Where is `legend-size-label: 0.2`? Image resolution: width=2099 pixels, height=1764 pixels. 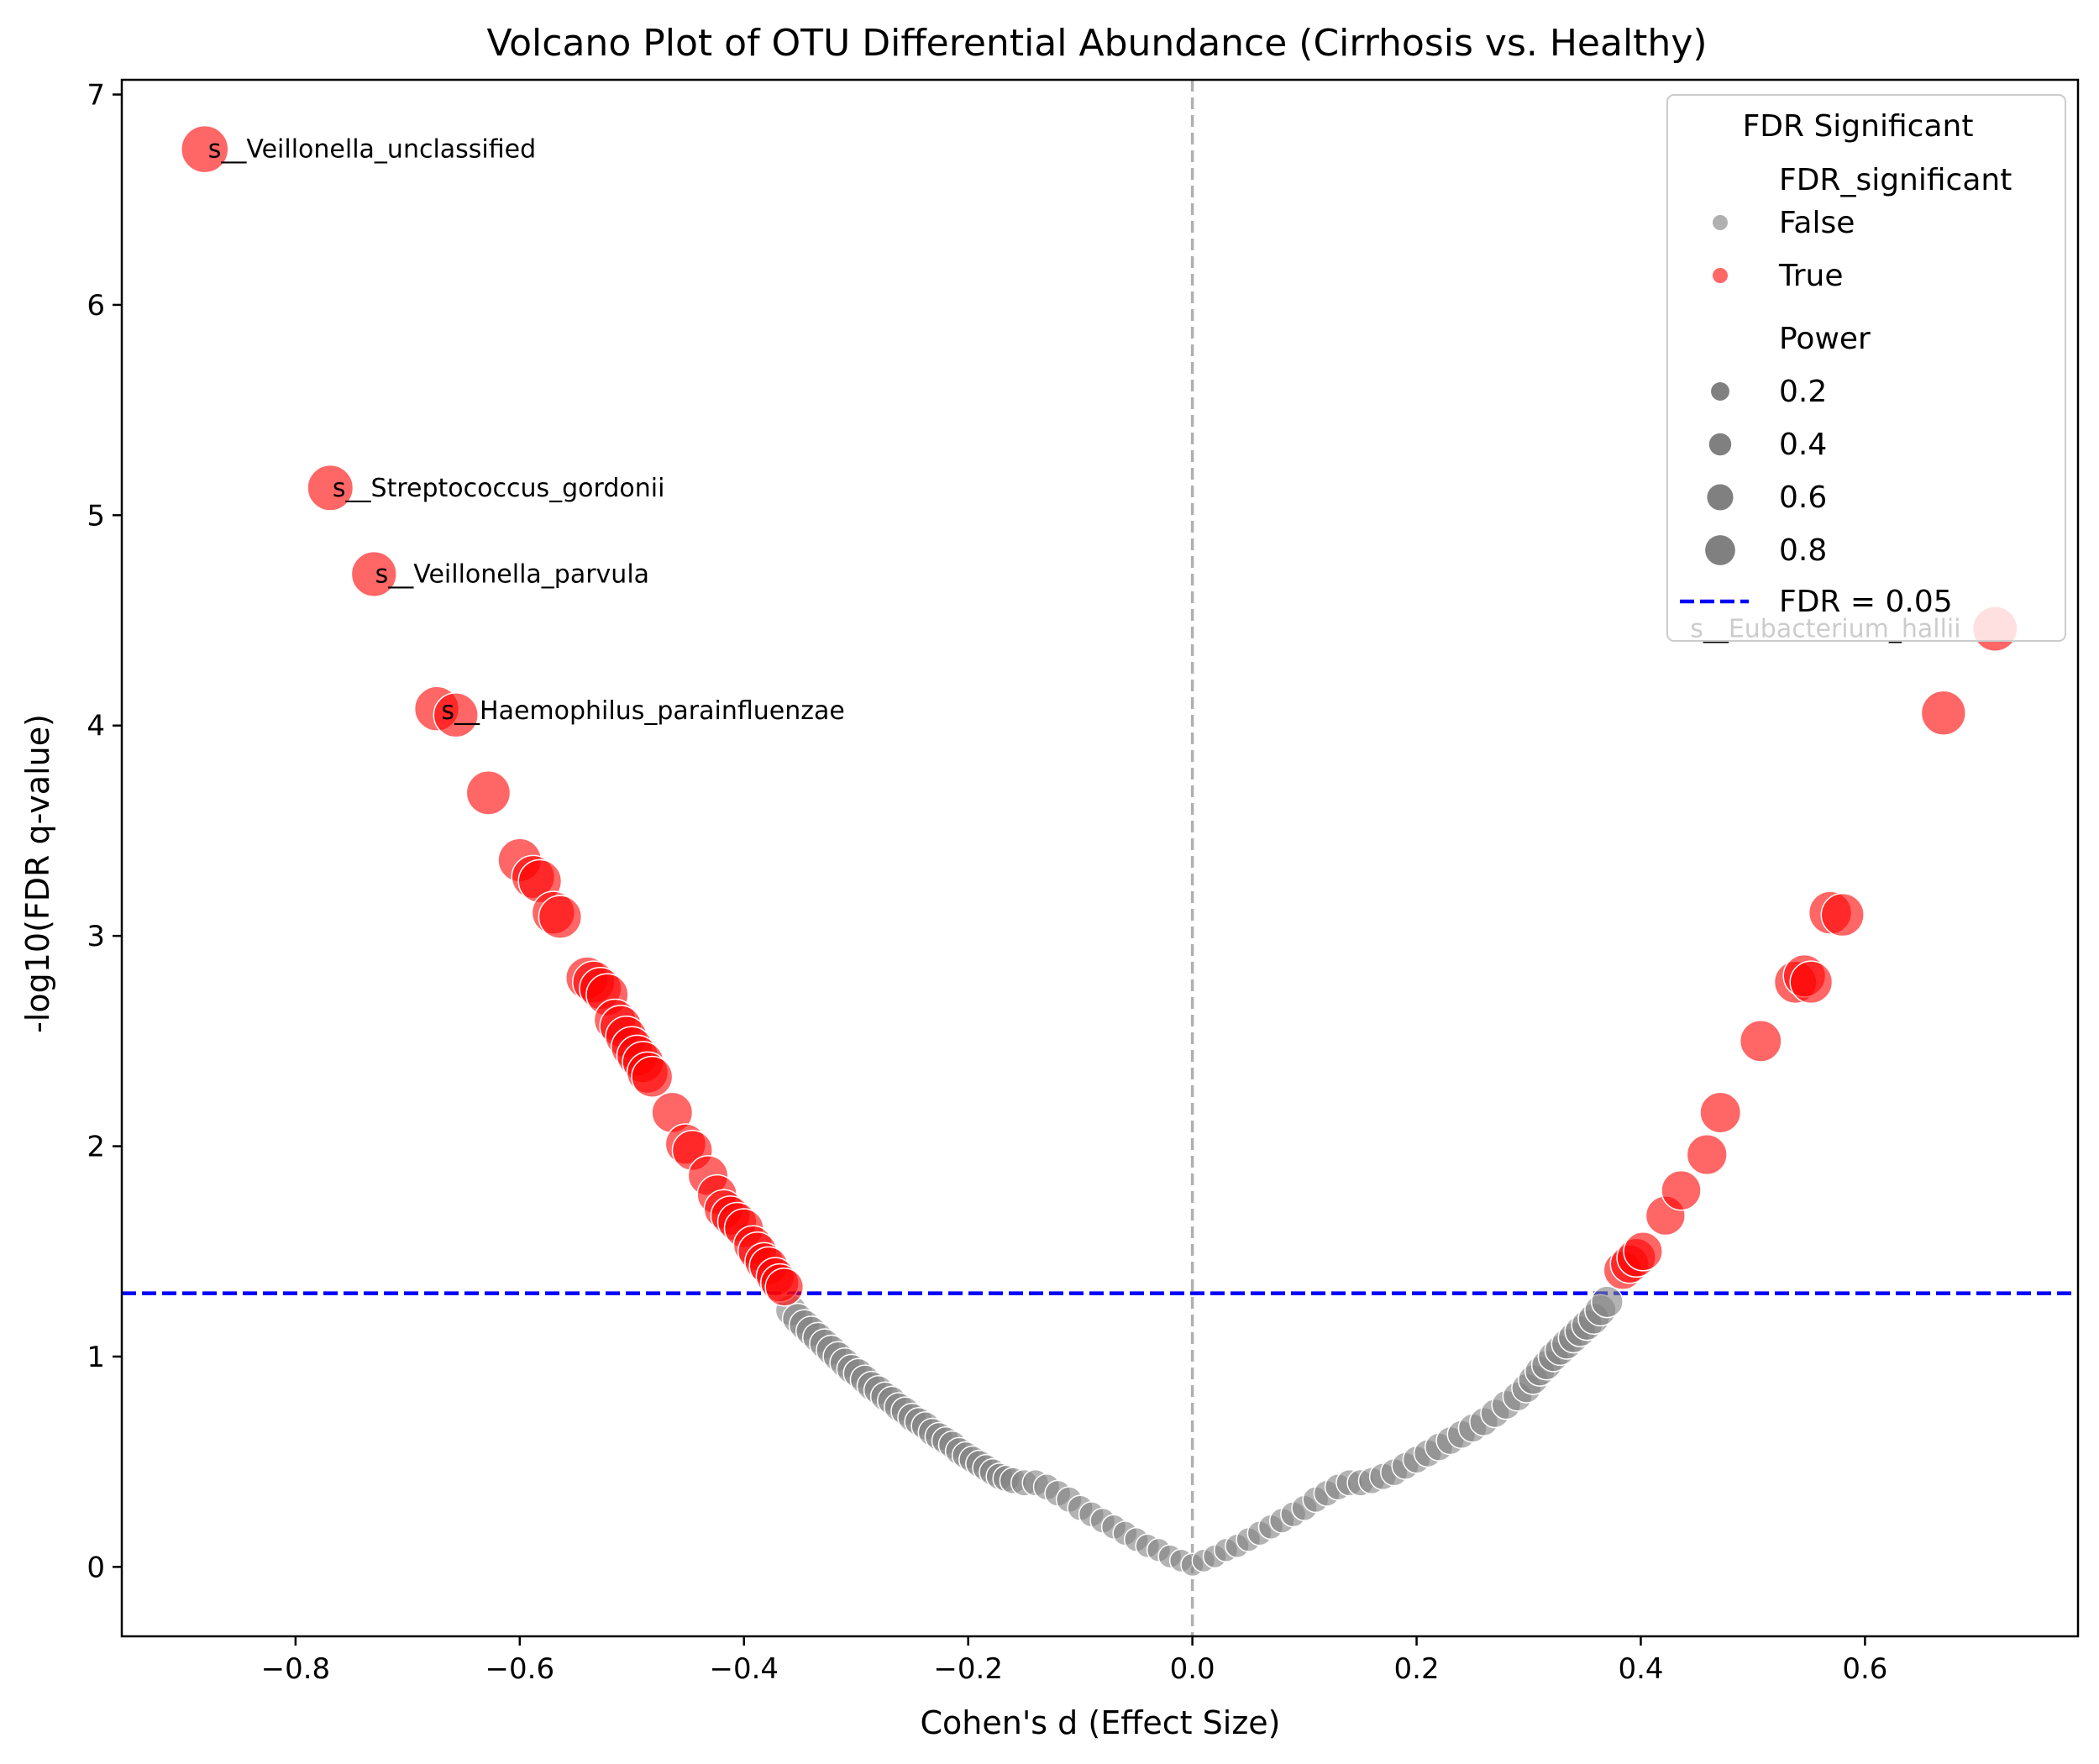 legend-size-label: 0.2 is located at coordinates (1803, 392).